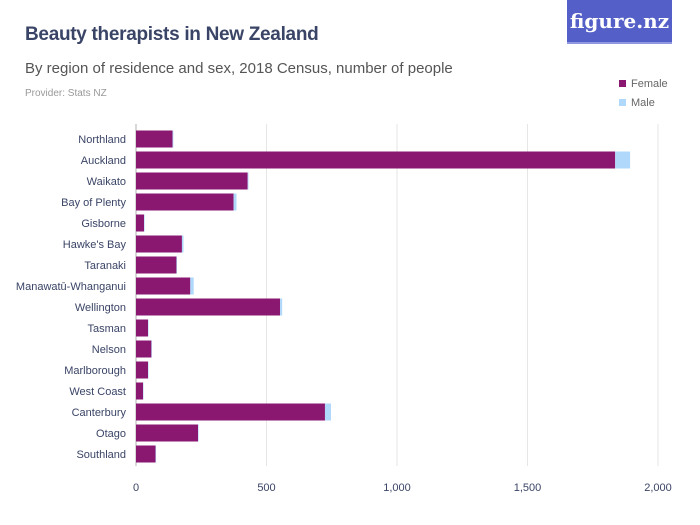 The image size is (700, 525). Describe the element at coordinates (93, 203) in the screenshot. I see `y-tick-label: Bay of Plenty` at that location.